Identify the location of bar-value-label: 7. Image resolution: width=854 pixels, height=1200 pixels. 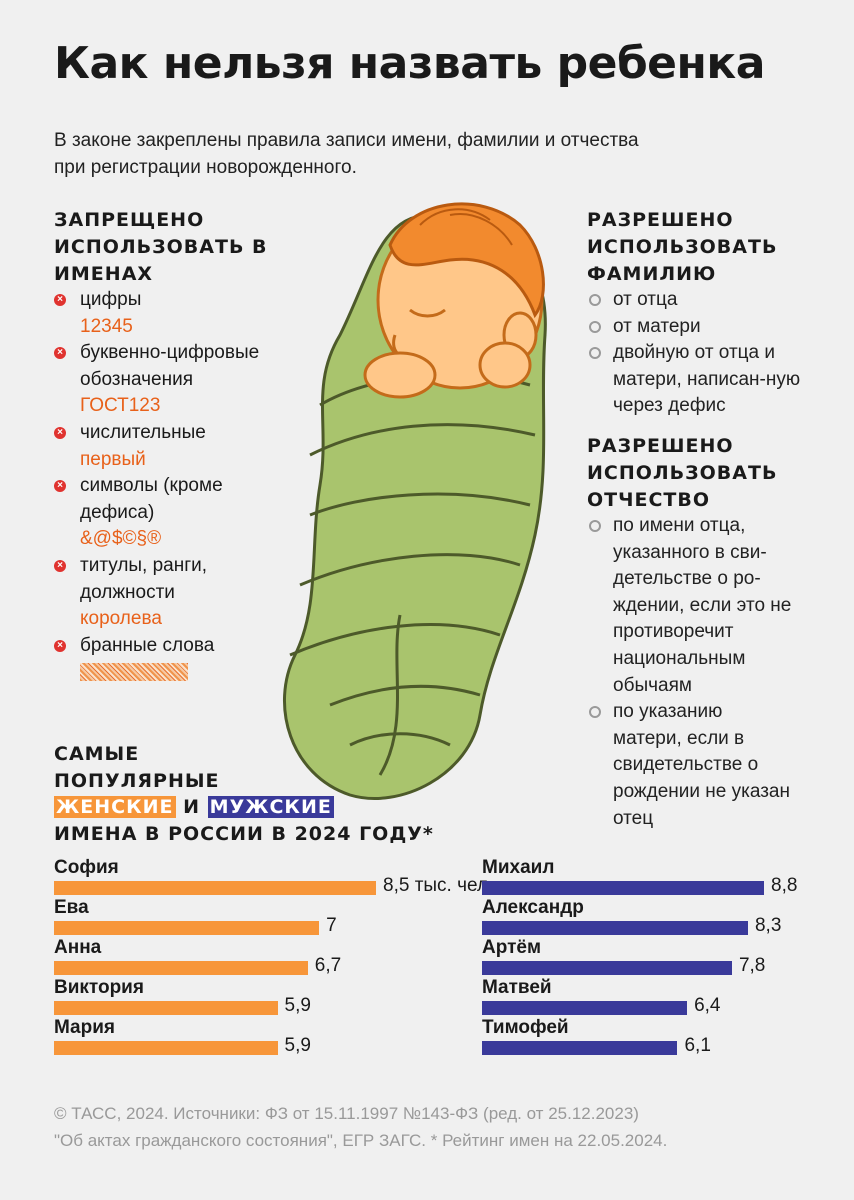
(331, 925).